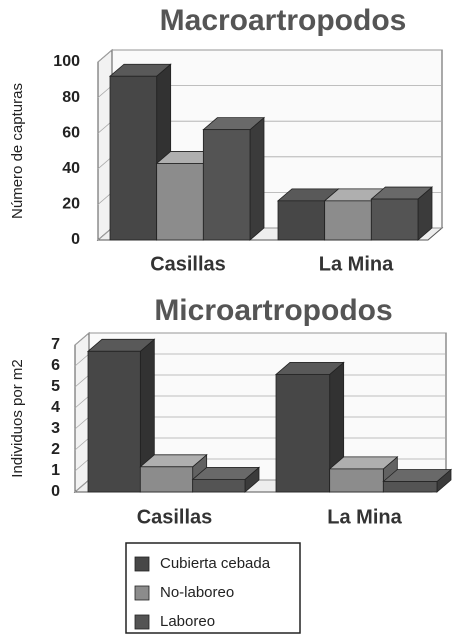  Describe the element at coordinates (283, 20) in the screenshot. I see `chart-title: Macroartropodos` at that location.